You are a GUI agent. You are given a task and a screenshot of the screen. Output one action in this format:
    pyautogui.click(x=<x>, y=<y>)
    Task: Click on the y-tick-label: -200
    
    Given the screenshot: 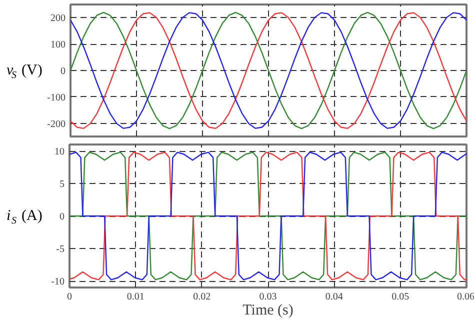 What is the action you would take?
    pyautogui.click(x=56, y=124)
    